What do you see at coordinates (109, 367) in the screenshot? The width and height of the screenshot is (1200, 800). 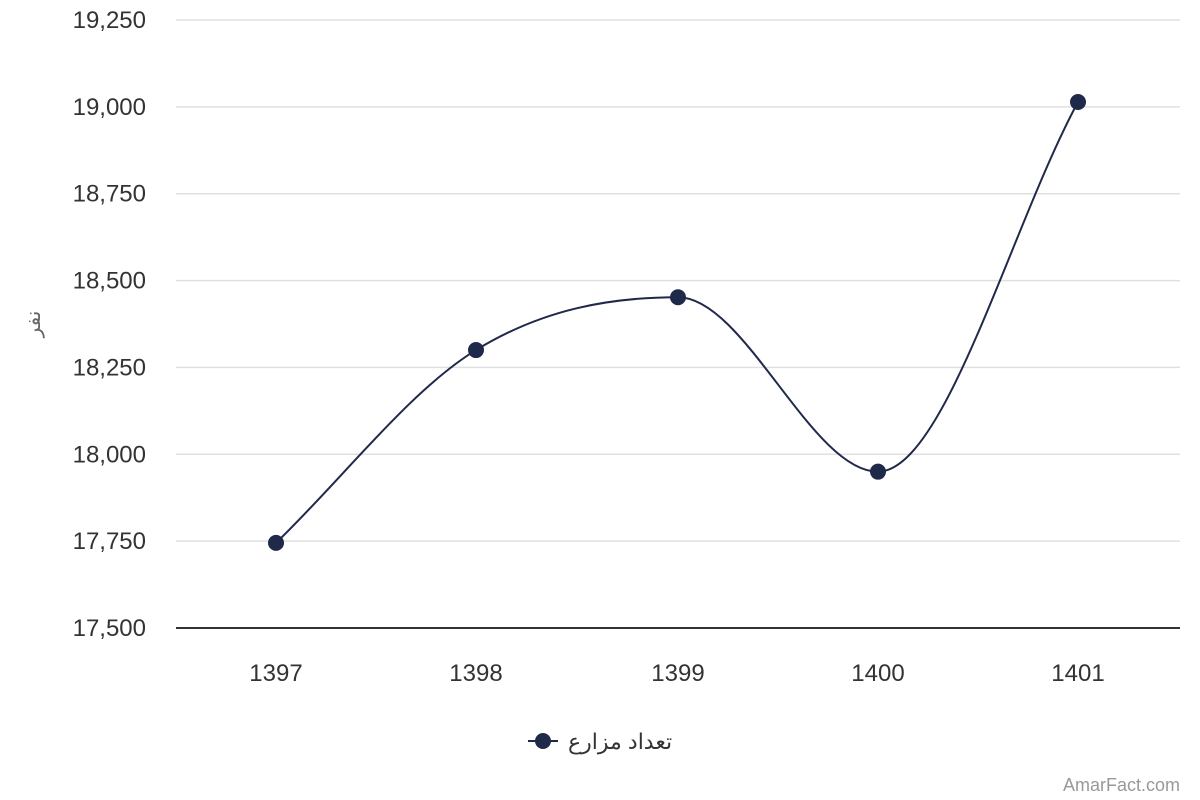 I see `y-tick-label: 18,250` at bounding box center [109, 367].